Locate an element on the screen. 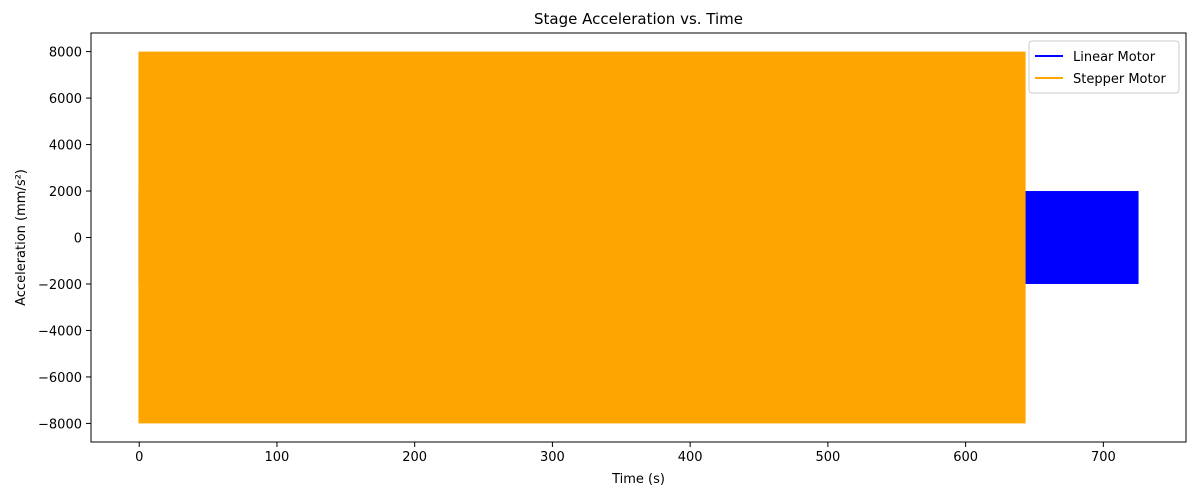 Image resolution: width=1200 pixels, height=500 pixels. legend-item: Stepper Motor is located at coordinates (1101, 79).